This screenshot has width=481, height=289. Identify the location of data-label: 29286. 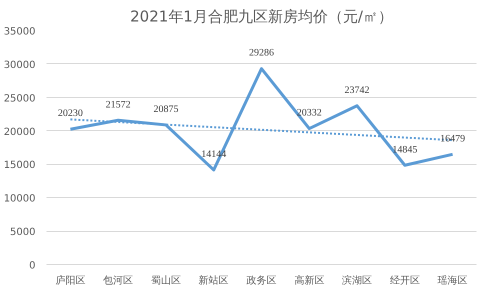
(261, 53).